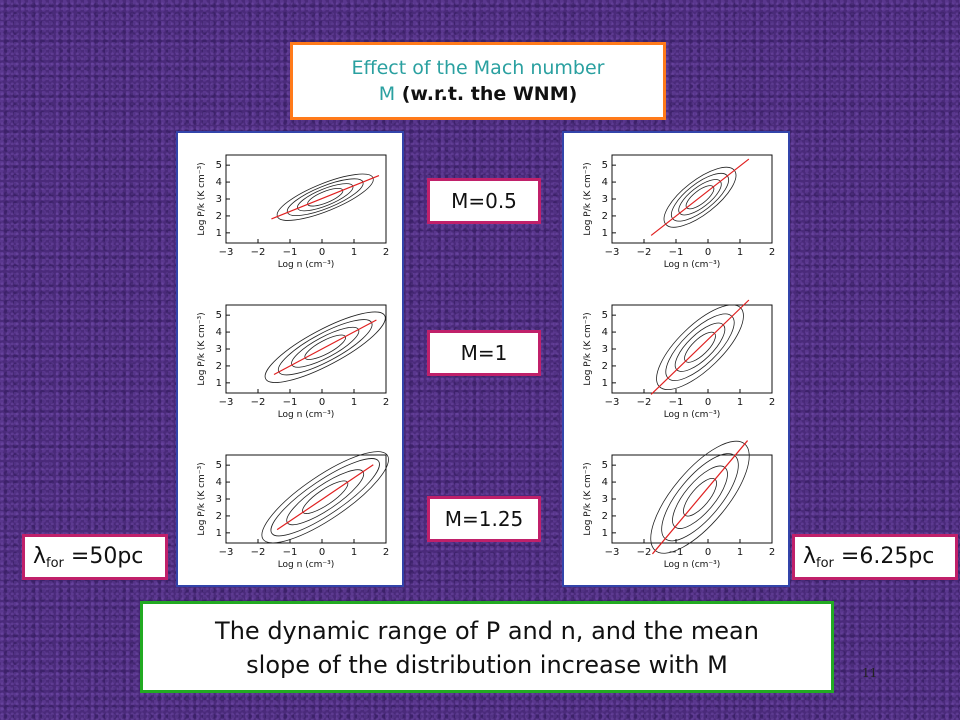 Image resolution: width=960 pixels, height=720 pixels. What do you see at coordinates (387, 94) in the screenshot?
I see `title-mach-symbol: M` at bounding box center [387, 94].